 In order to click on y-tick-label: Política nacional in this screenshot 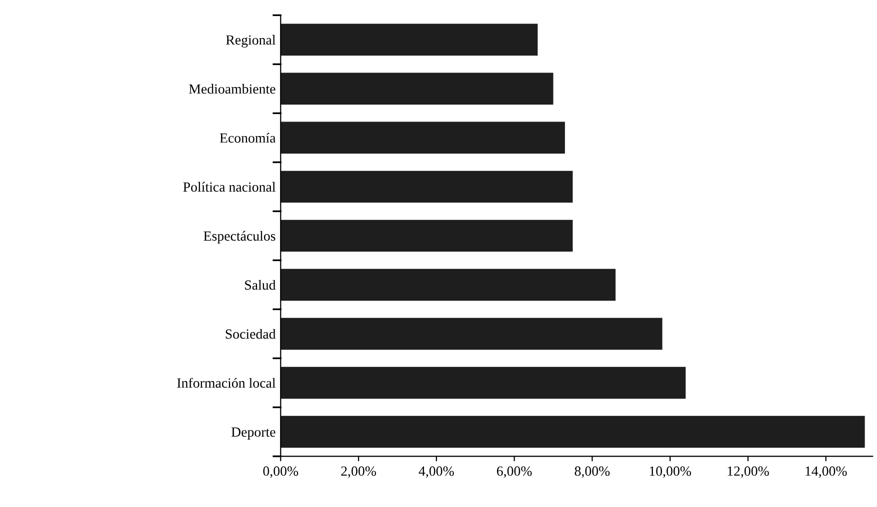, I will do `click(229, 187)`.